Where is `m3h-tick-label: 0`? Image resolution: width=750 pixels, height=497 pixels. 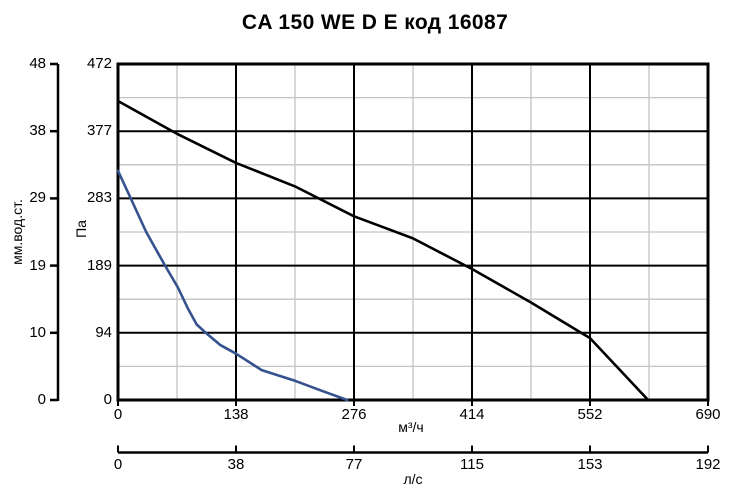 m3h-tick-label: 0 is located at coordinates (118, 414).